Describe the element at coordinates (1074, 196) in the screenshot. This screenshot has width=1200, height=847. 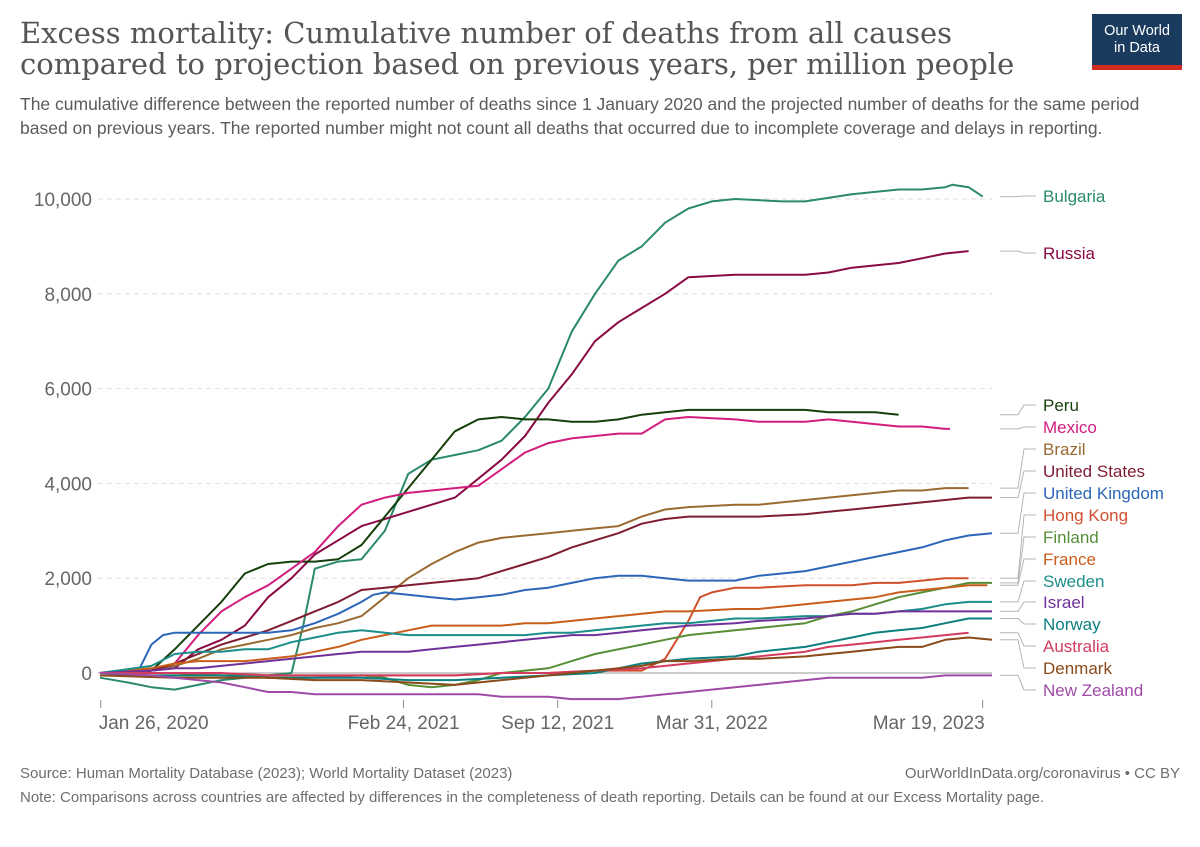
I see `legend-label-bulgaria: Bulgaria` at that location.